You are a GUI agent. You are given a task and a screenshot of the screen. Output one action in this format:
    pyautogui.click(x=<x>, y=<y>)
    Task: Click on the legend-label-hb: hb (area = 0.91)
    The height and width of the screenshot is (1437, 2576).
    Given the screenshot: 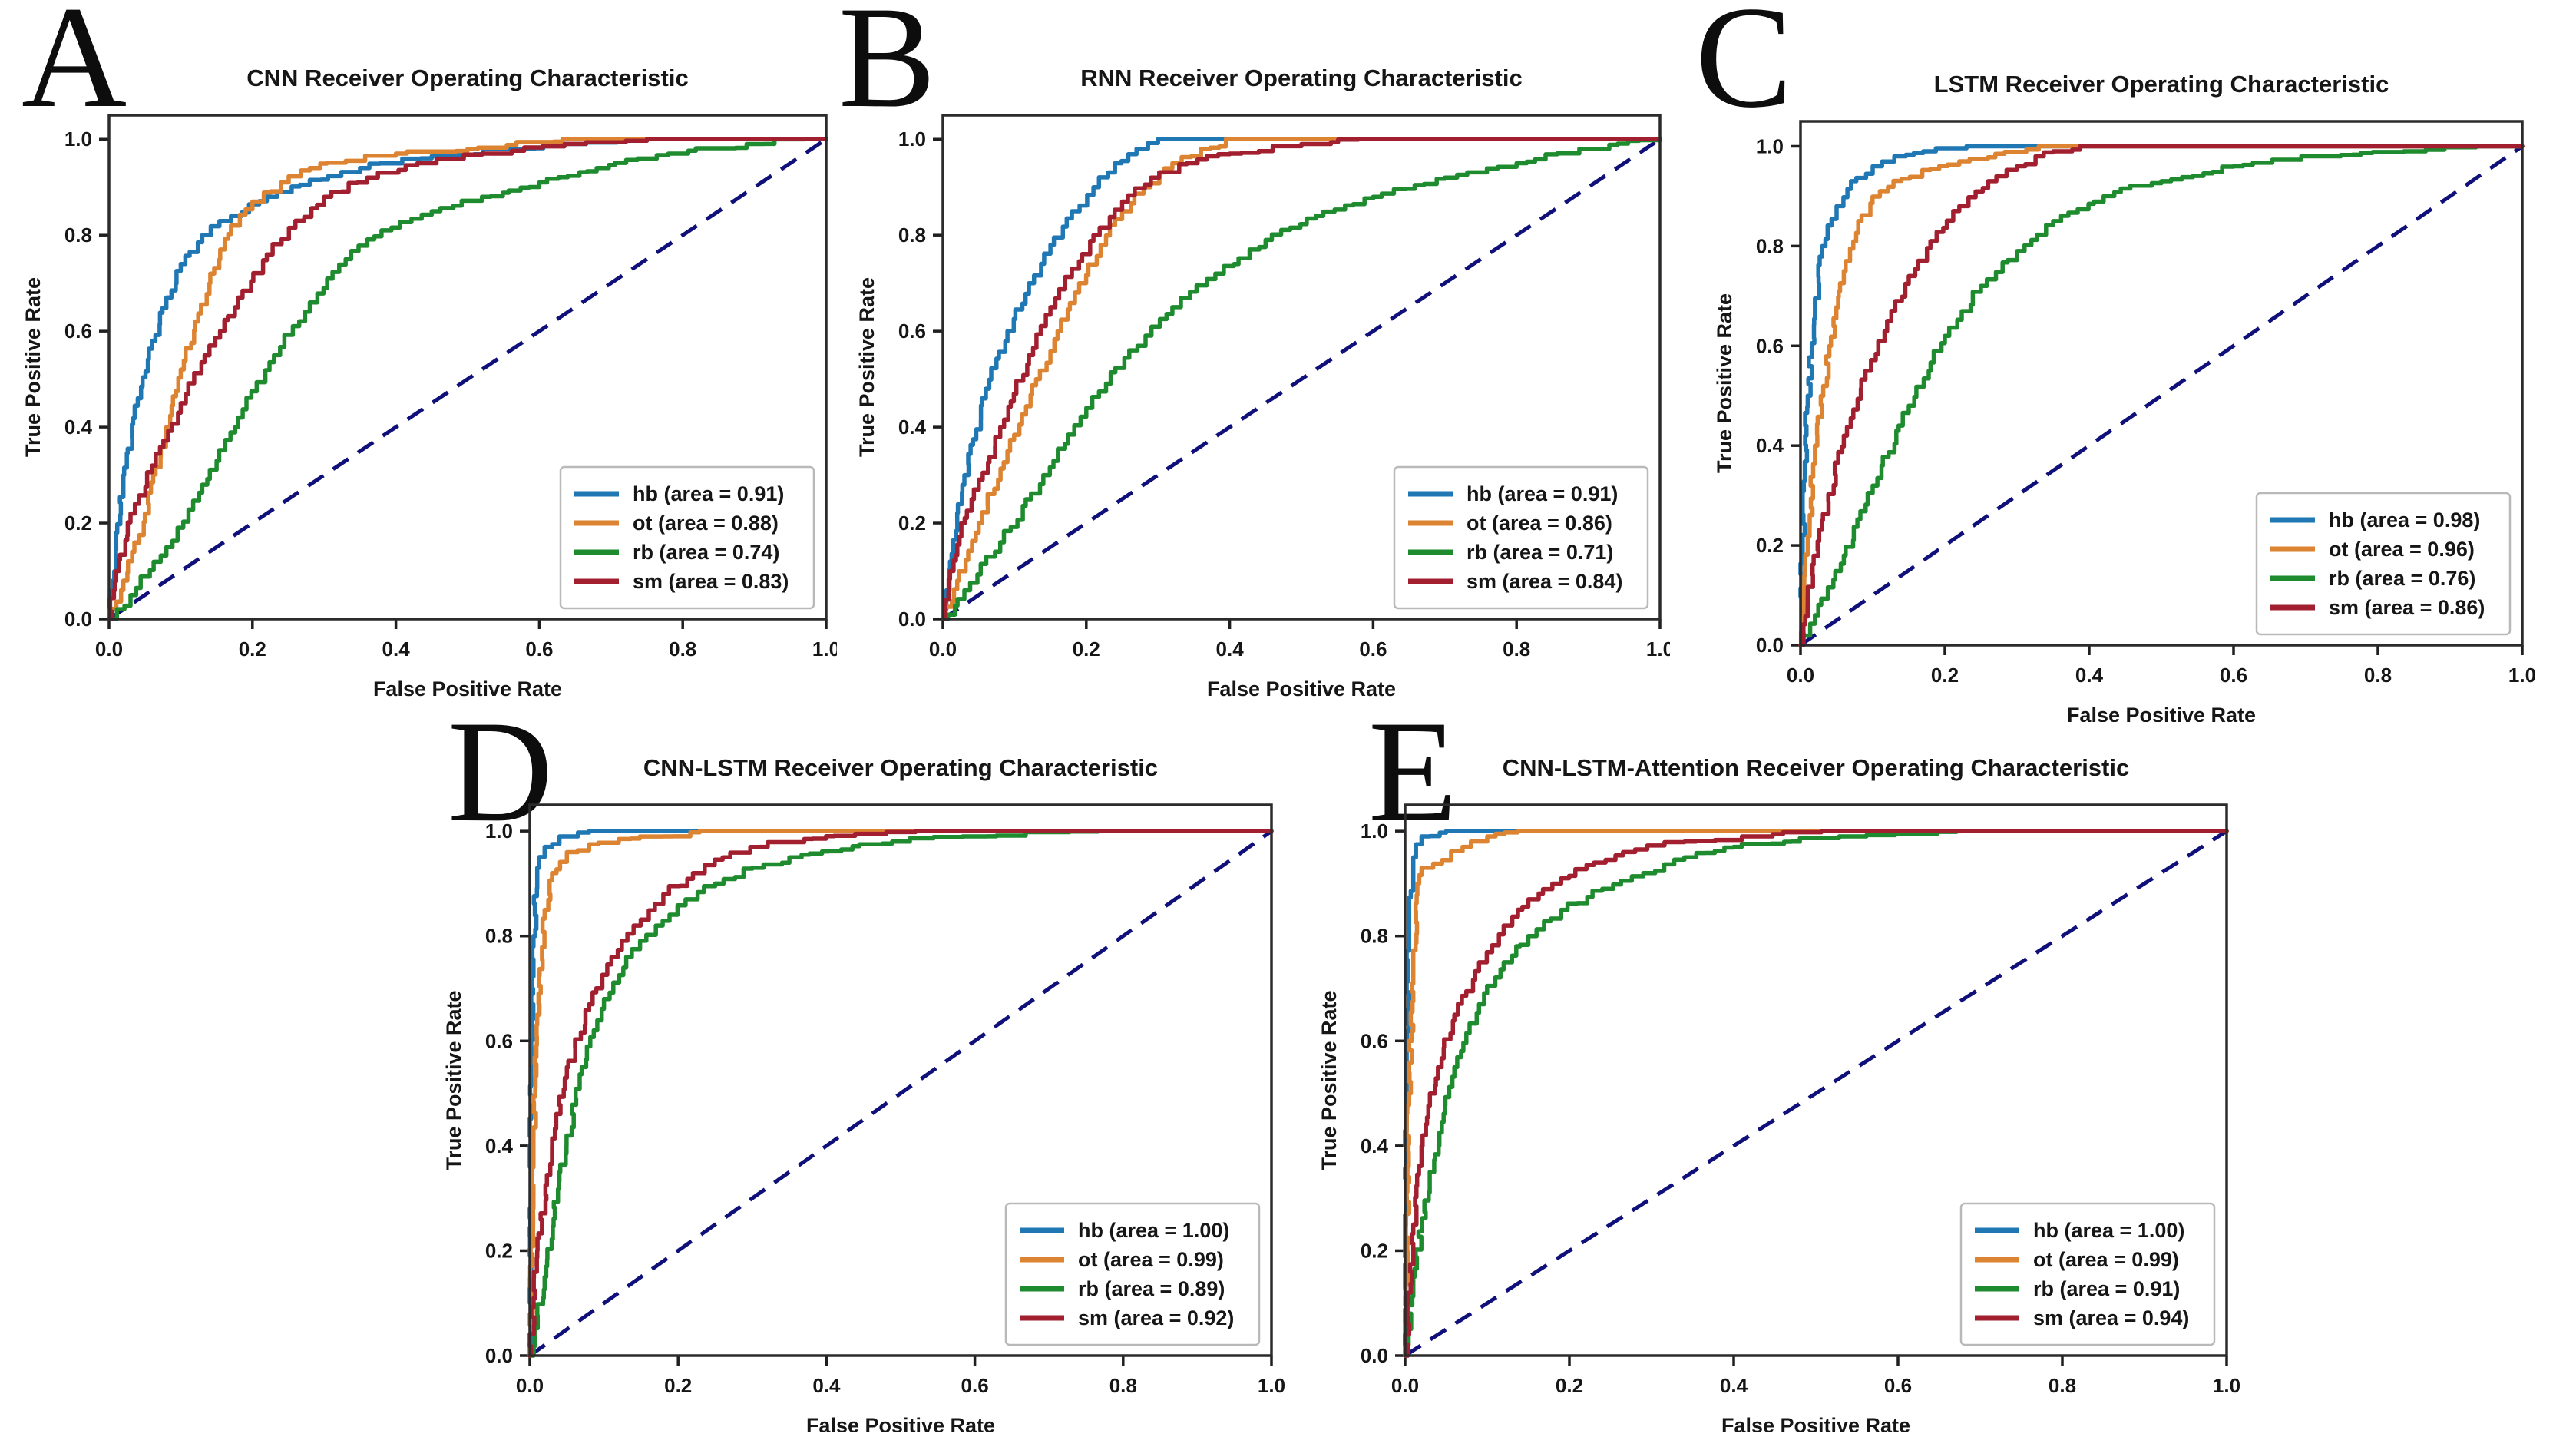 What is the action you would take?
    pyautogui.click(x=708, y=493)
    